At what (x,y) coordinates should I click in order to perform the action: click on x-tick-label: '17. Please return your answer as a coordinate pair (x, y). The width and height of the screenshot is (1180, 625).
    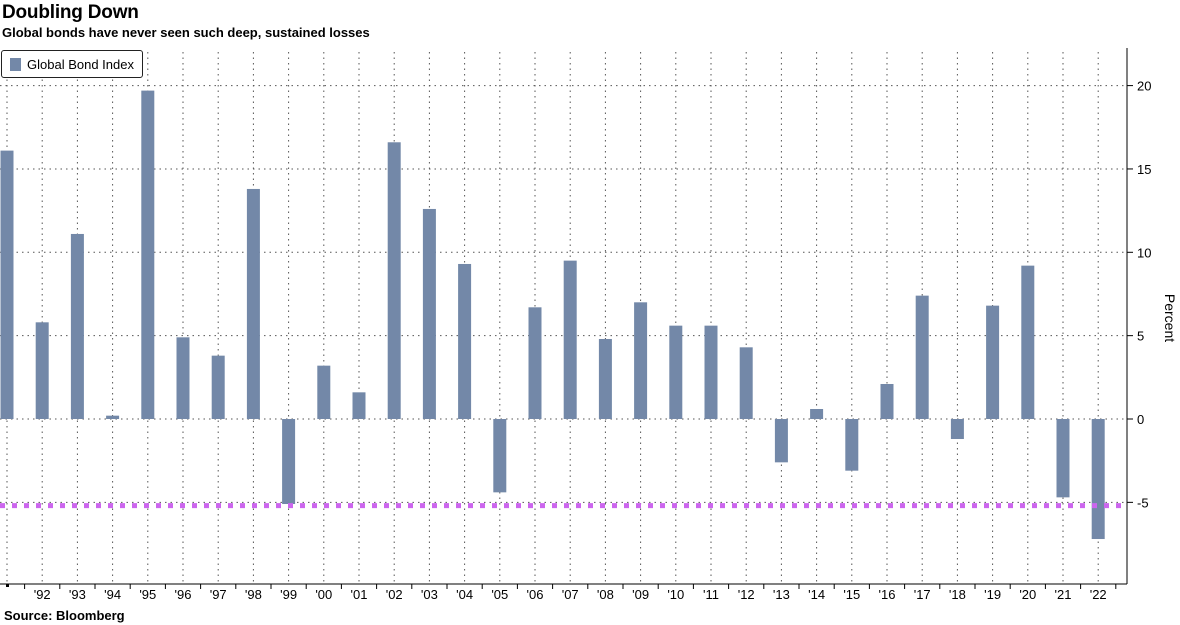
    Looking at the image, I should click on (922, 594).